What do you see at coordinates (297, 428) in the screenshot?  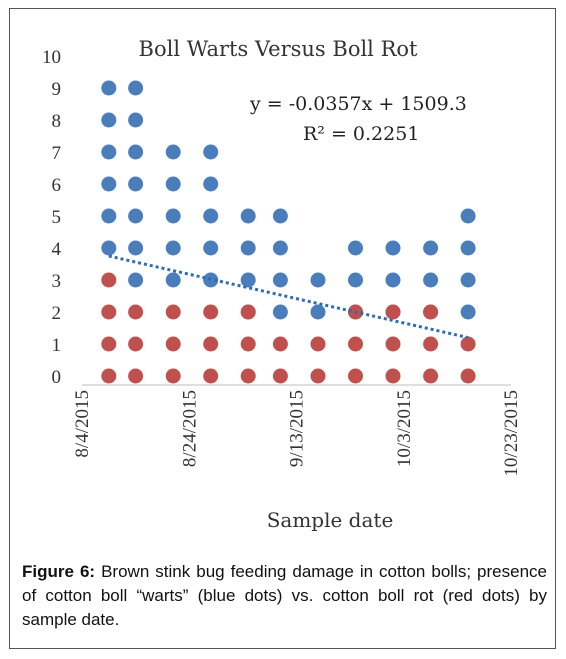 I see `x-tick-label: 9/13/2015` at bounding box center [297, 428].